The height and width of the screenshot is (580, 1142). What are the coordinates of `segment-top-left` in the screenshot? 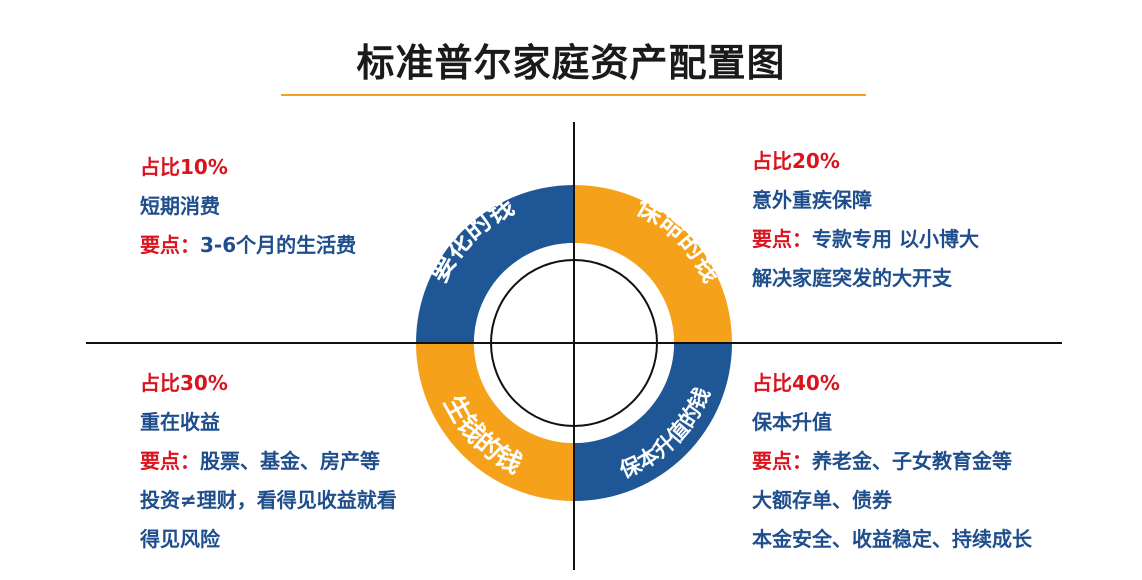 It's located at (495, 264).